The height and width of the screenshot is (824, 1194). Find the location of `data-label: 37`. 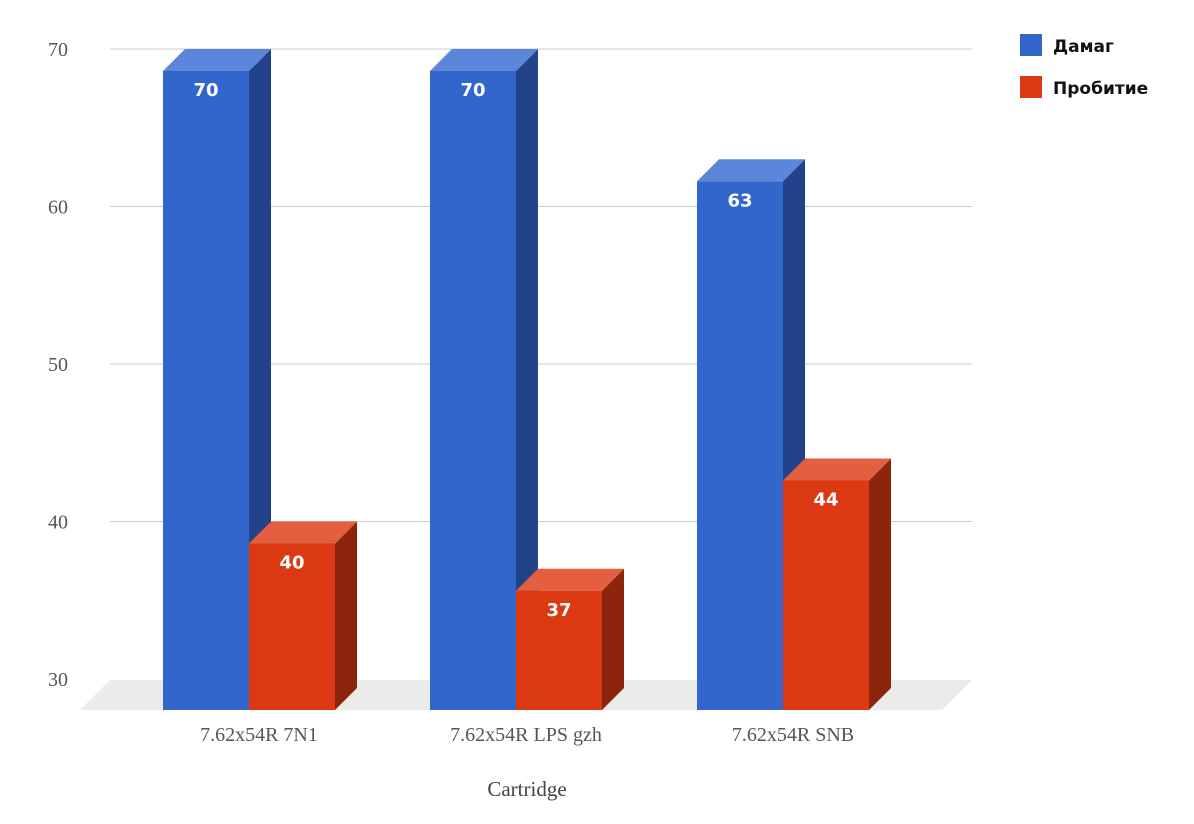

data-label: 37 is located at coordinates (558, 610).